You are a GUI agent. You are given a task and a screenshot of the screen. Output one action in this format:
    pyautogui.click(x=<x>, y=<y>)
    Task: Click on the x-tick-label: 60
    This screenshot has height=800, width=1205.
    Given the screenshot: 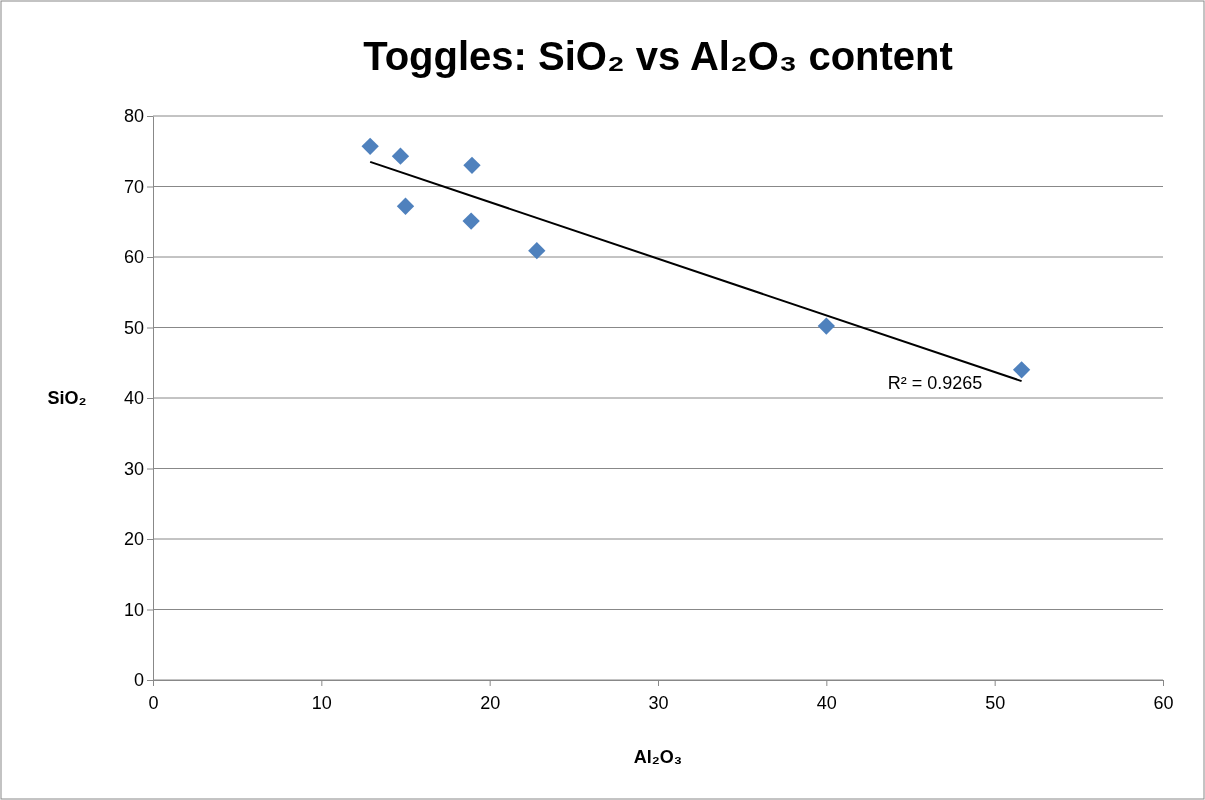 What is the action you would take?
    pyautogui.click(x=1163, y=702)
    